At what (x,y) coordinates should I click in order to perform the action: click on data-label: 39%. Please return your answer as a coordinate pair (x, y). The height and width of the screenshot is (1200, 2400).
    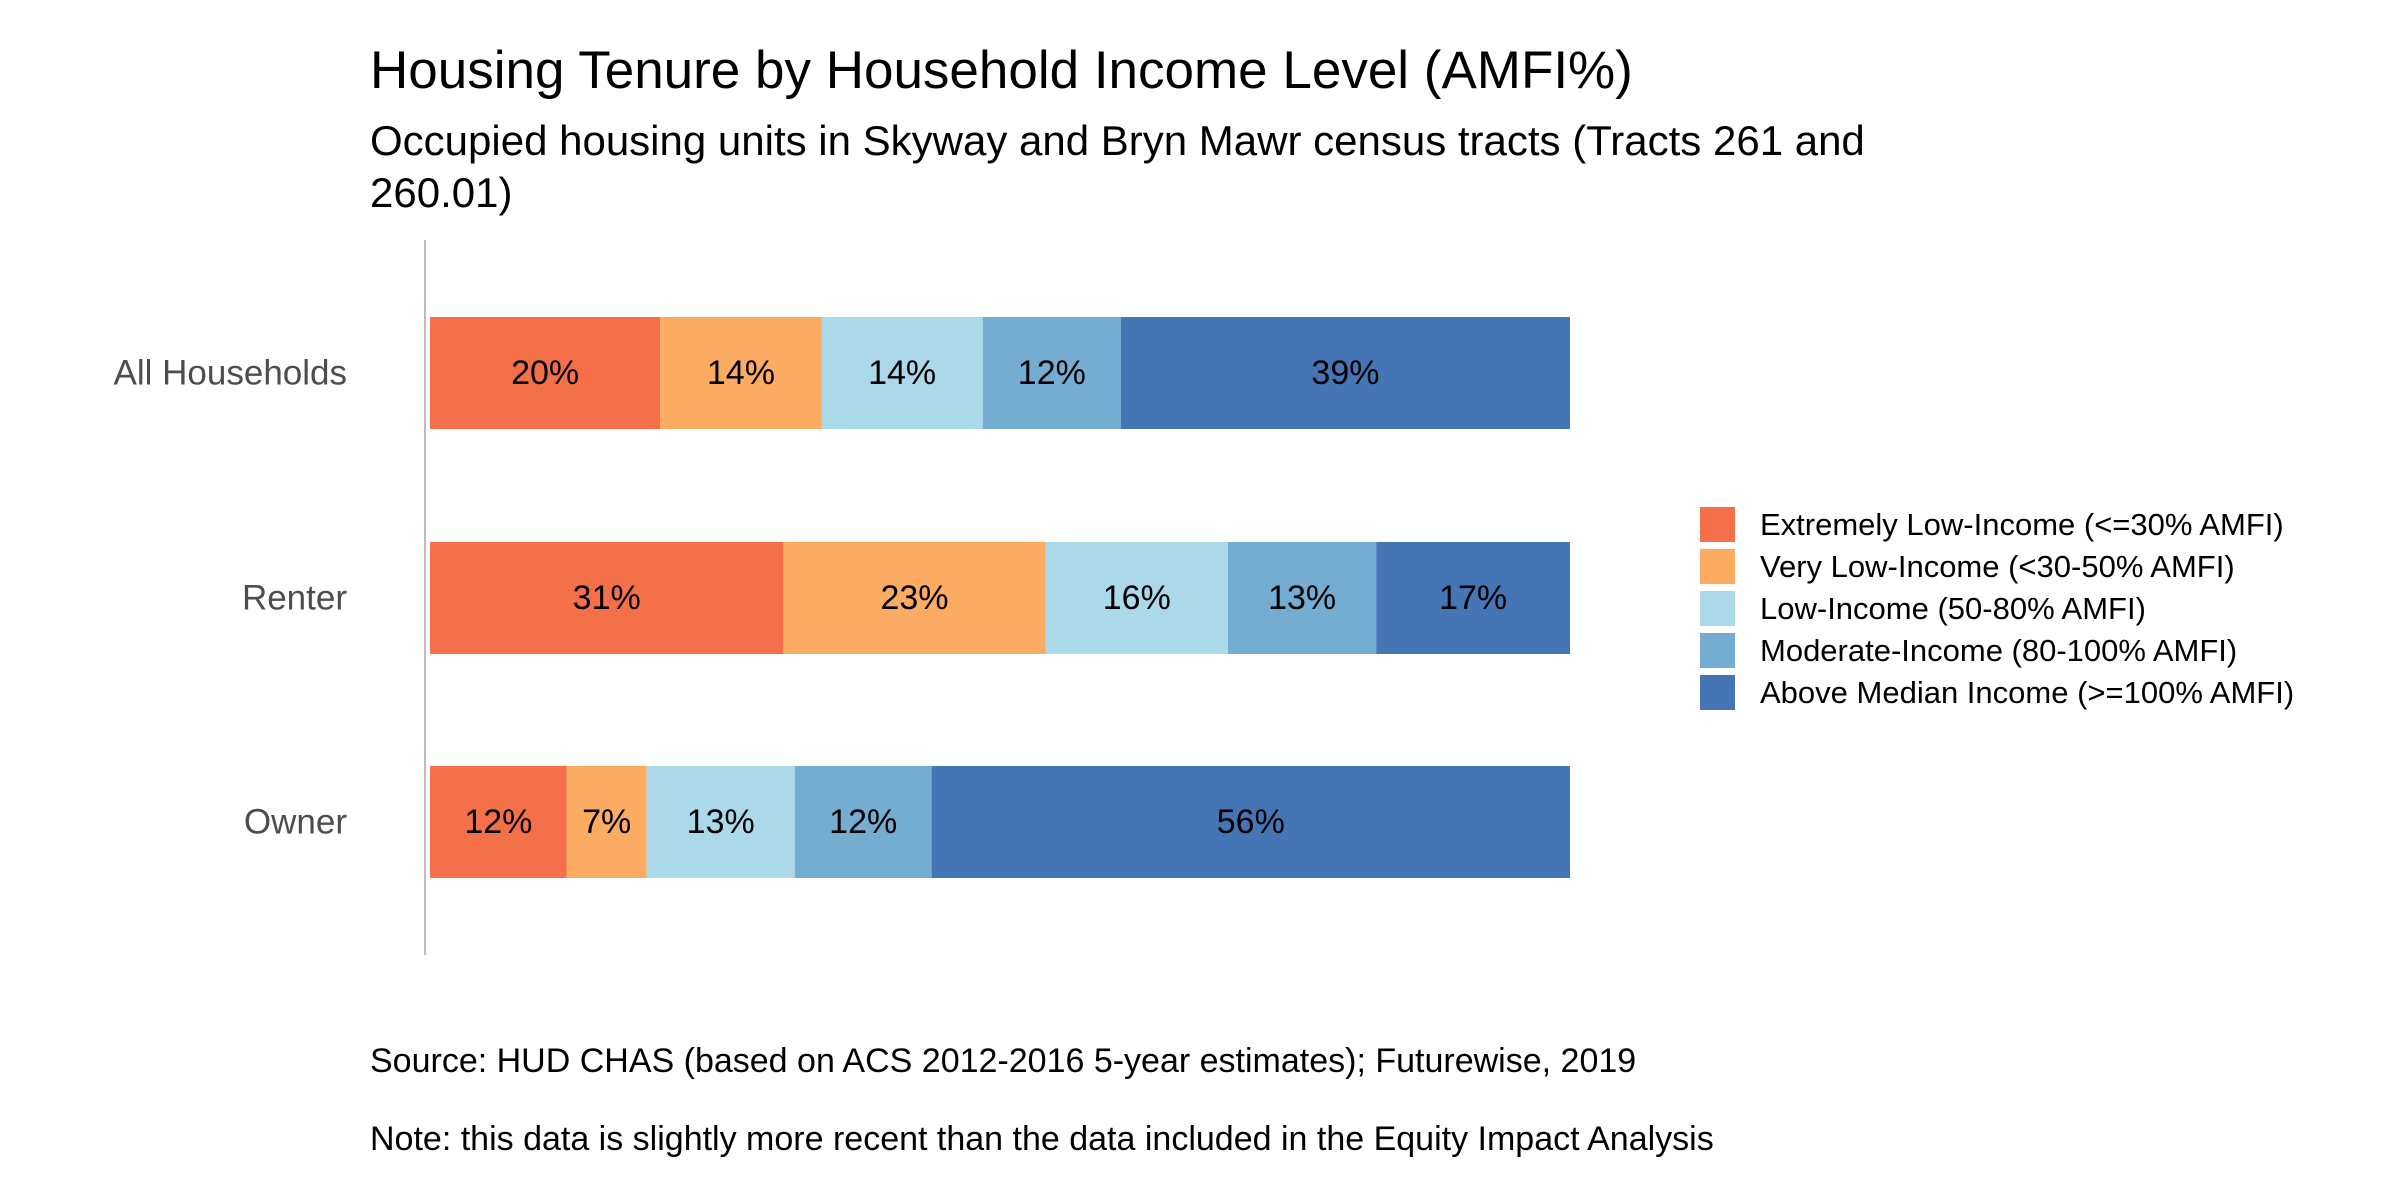
    Looking at the image, I should click on (1345, 373).